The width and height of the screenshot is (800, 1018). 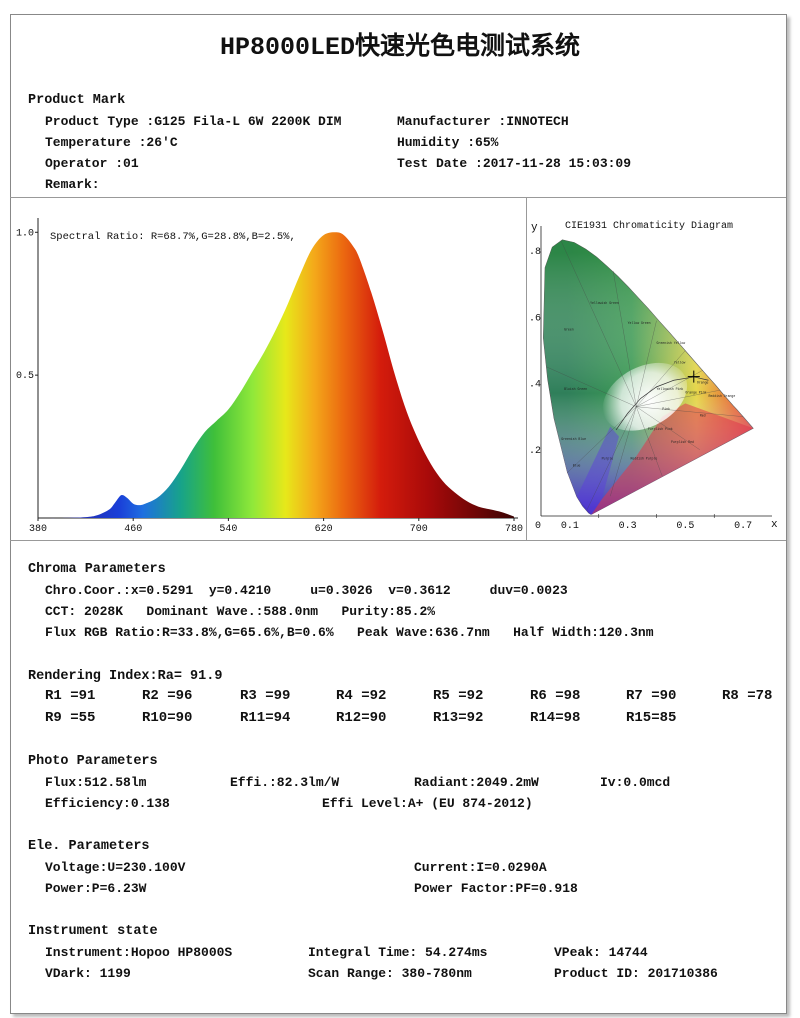 I want to click on cie-x-label: x, so click(x=774, y=525).